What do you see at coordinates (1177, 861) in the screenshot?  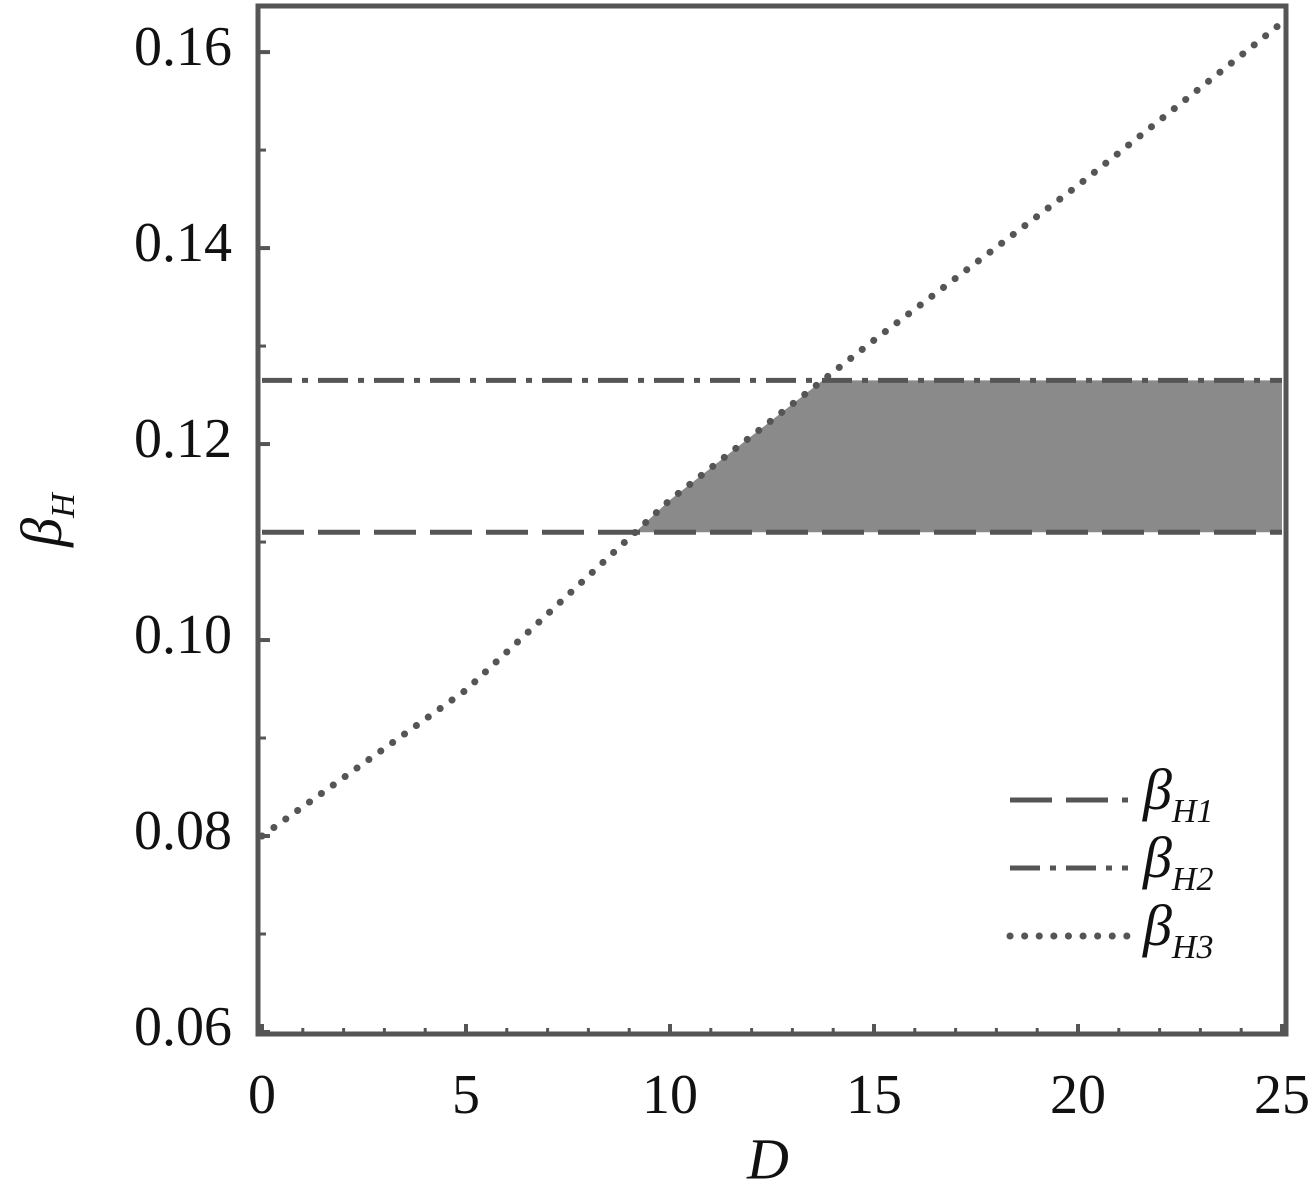 I see `legend-label: βH2` at bounding box center [1177, 861].